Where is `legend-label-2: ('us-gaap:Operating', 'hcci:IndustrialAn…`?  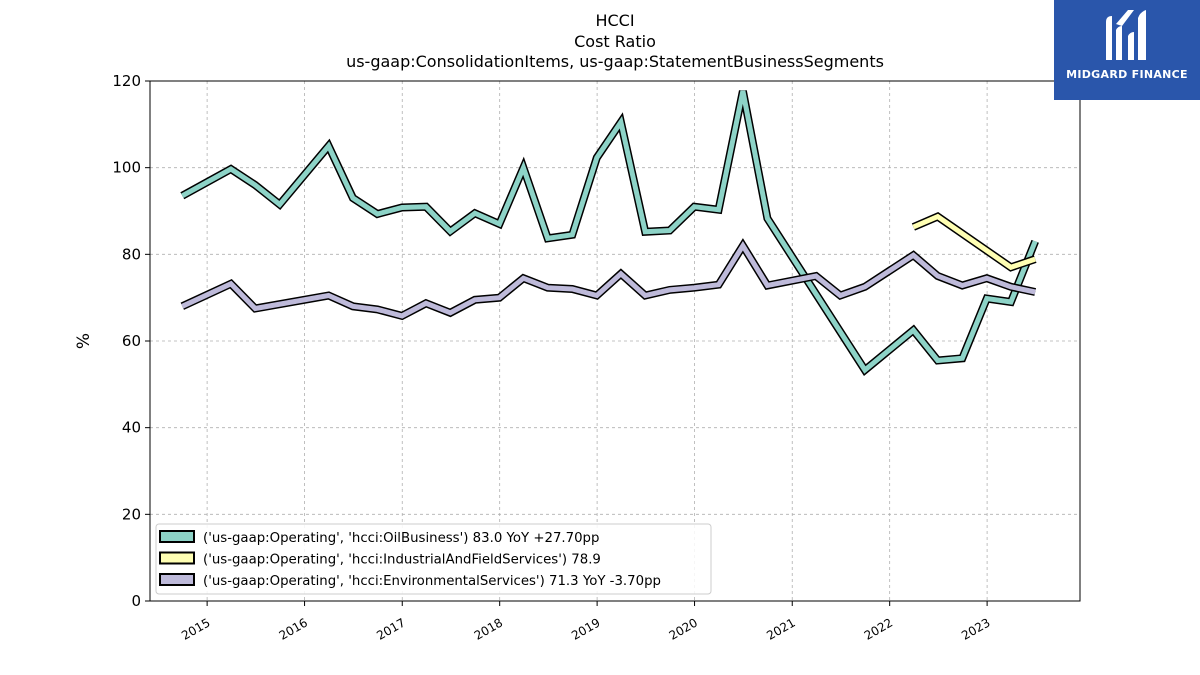 legend-label-2: ('us-gaap:Operating', 'hcci:IndustrialAn… is located at coordinates (402, 560).